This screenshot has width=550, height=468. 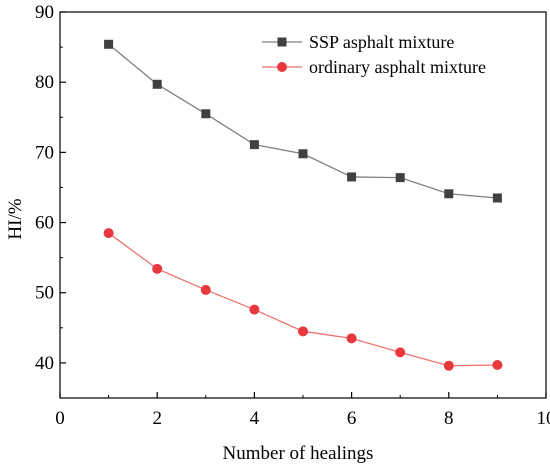 What do you see at coordinates (543, 418) in the screenshot?
I see `x-tick-label: 10` at bounding box center [543, 418].